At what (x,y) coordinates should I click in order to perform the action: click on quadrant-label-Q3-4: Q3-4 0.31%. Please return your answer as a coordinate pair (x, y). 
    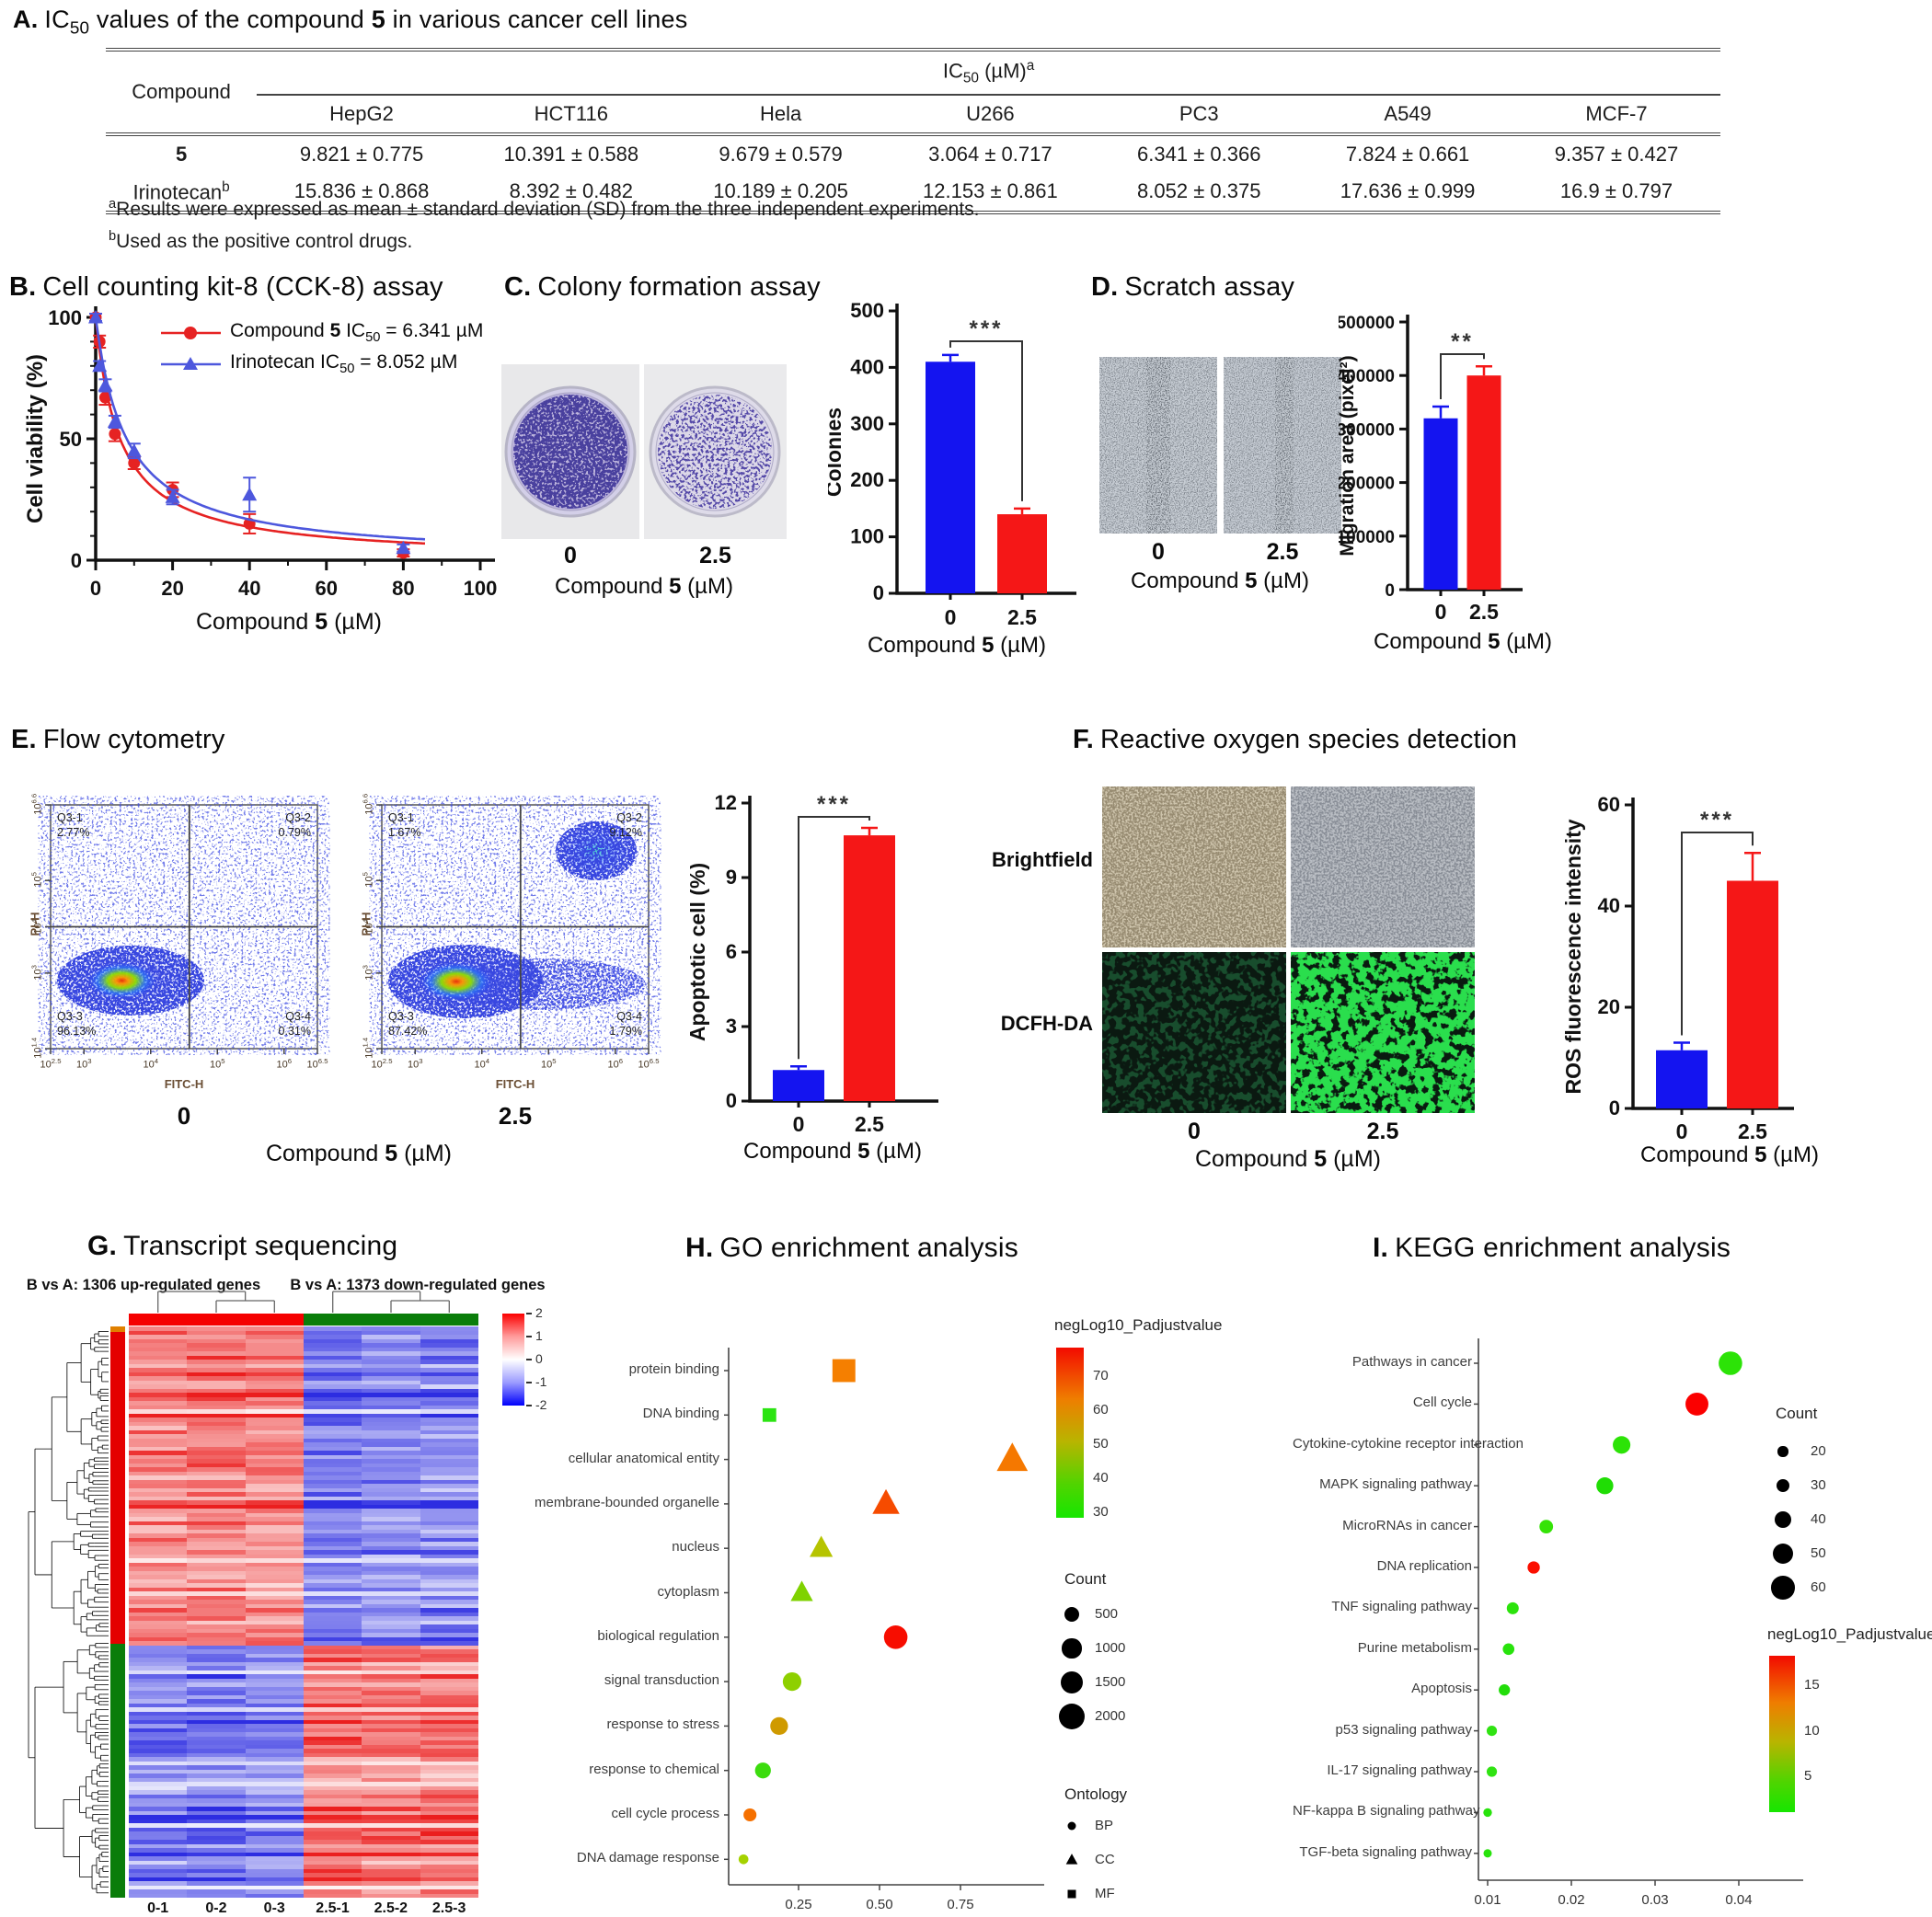
    Looking at the image, I should click on (294, 1024).